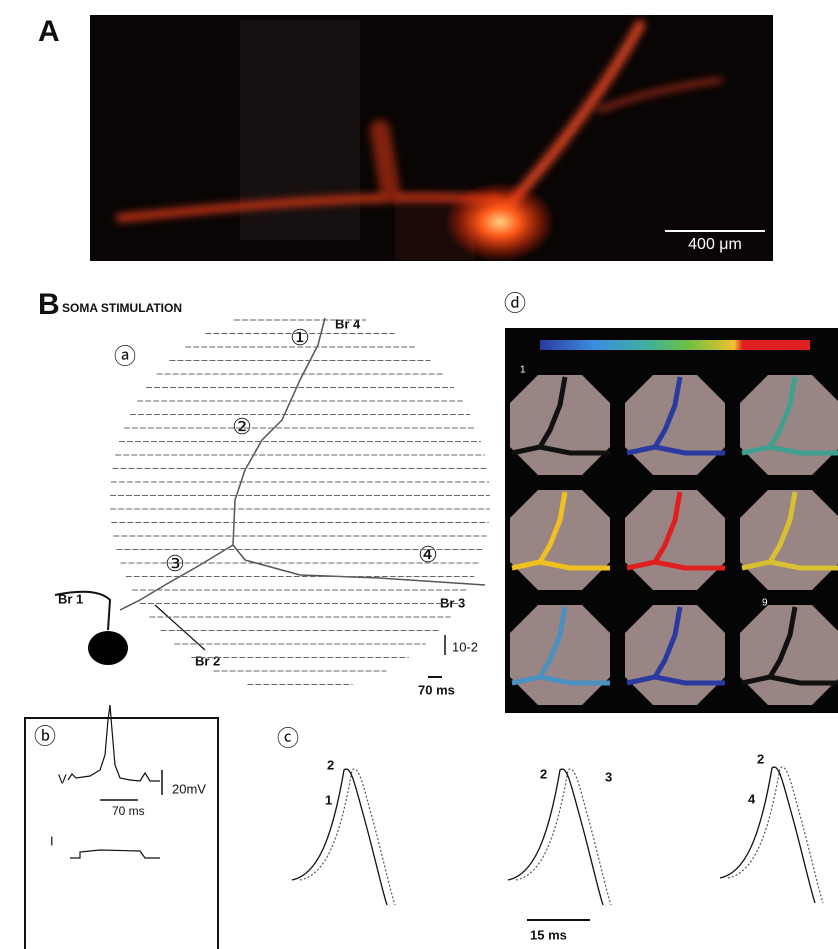 Image resolution: width=838 pixels, height=949 pixels. I want to click on scale-x-label: 15 ms, so click(548, 934).